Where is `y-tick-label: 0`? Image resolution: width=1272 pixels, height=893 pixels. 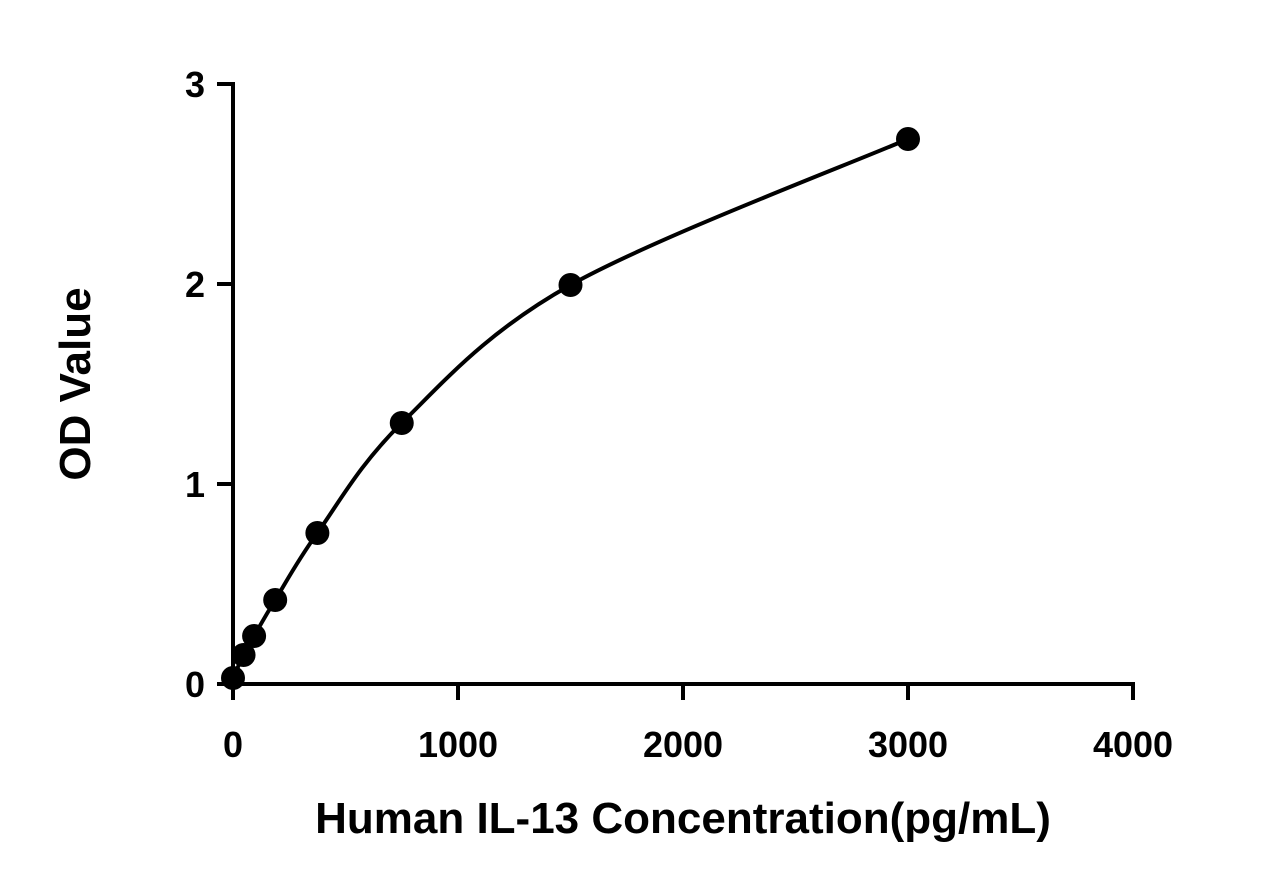
y-tick-label: 0 is located at coordinates (195, 684).